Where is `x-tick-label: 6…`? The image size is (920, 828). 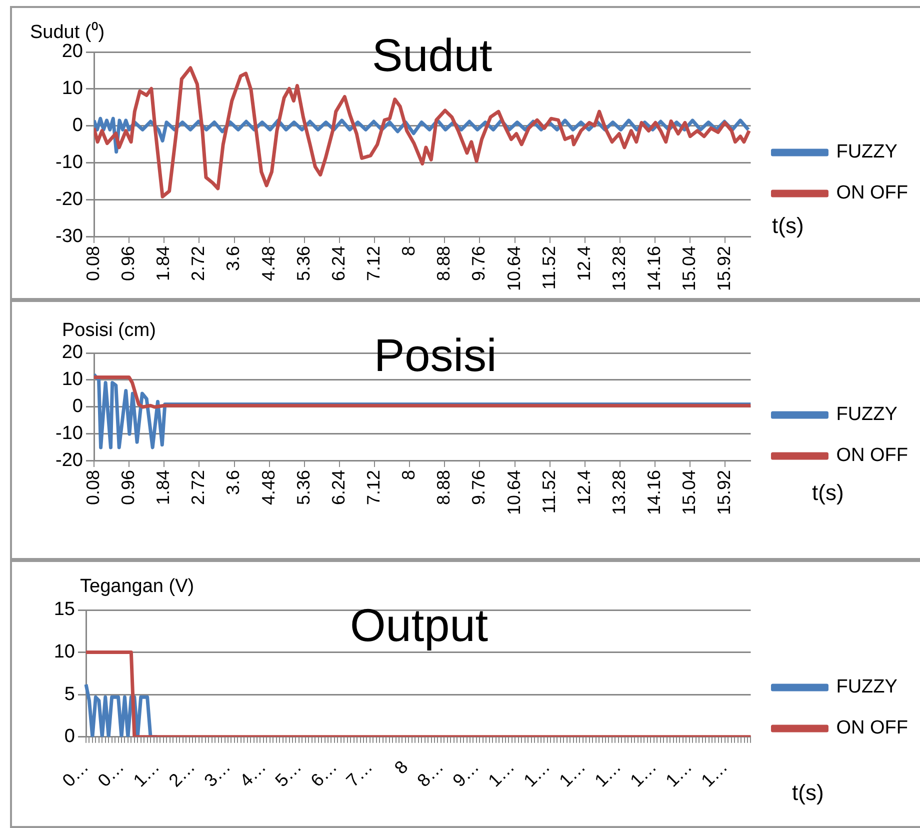
x-tick-label: 6… is located at coordinates (323, 773).